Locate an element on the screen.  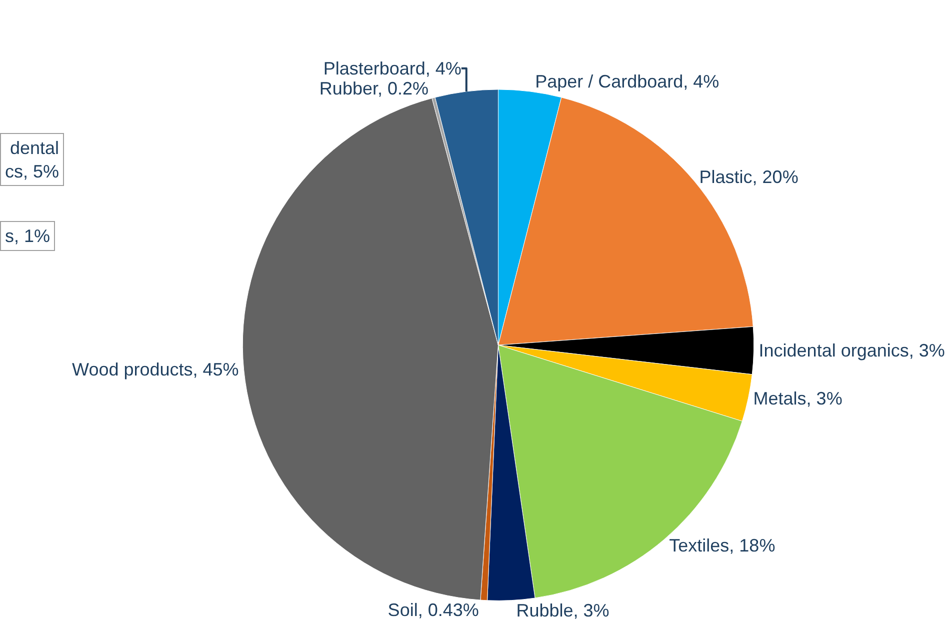
text: s, 1% is located at coordinates (27, 236).